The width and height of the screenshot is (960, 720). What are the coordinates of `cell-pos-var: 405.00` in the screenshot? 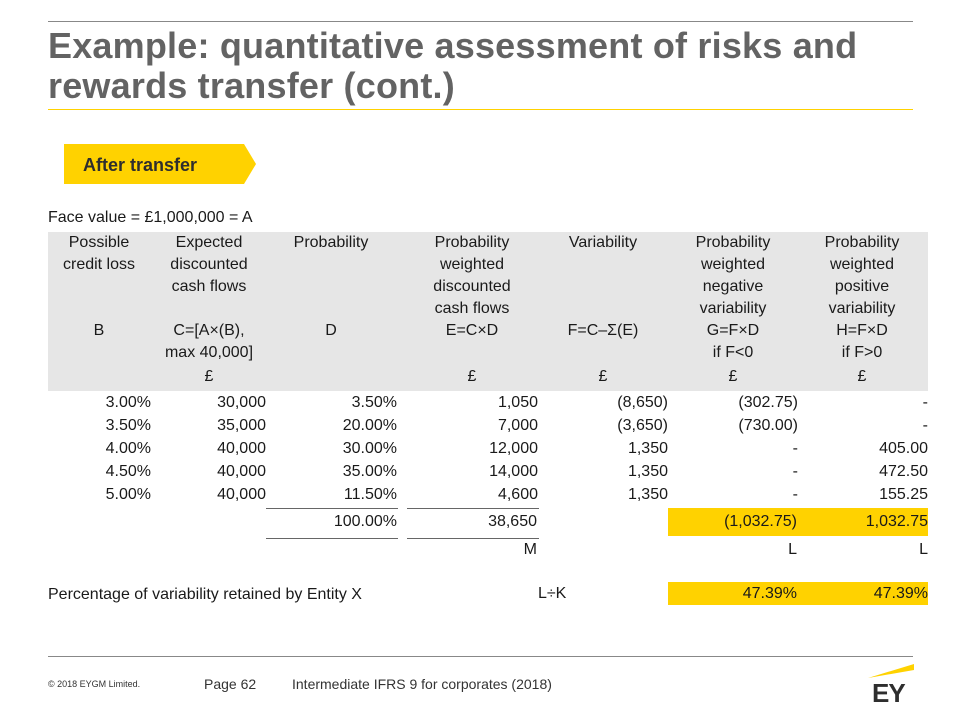 It's located at (903, 448).